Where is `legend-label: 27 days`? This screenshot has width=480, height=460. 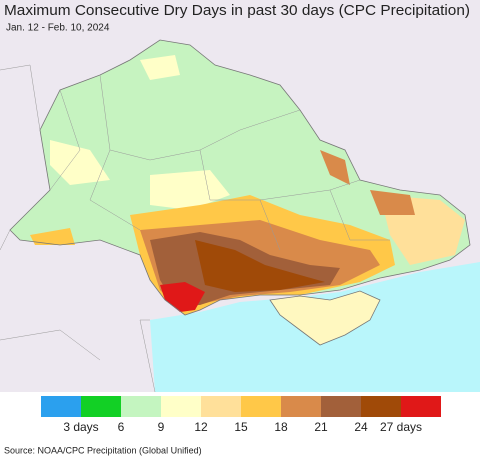
legend-label: 27 days is located at coordinates (401, 427).